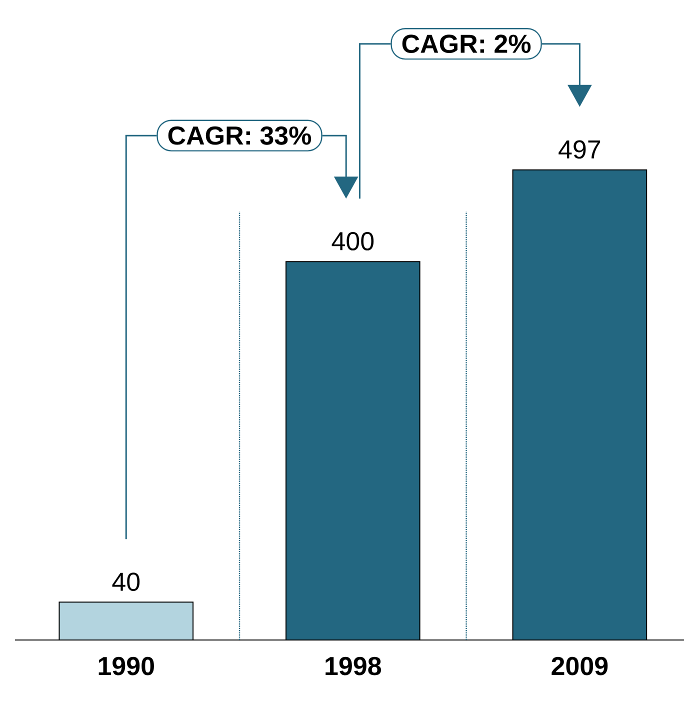 The width and height of the screenshot is (684, 703). Describe the element at coordinates (579, 149) in the screenshot. I see `data-label: 497` at that location.